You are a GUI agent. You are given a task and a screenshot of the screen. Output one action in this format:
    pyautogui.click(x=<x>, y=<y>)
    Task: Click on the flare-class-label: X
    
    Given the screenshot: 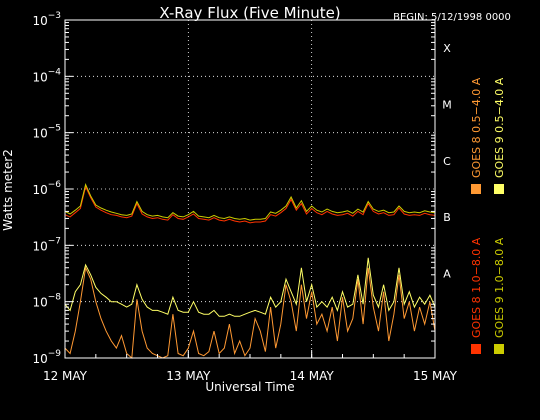 What is the action you would take?
    pyautogui.click(x=447, y=48)
    